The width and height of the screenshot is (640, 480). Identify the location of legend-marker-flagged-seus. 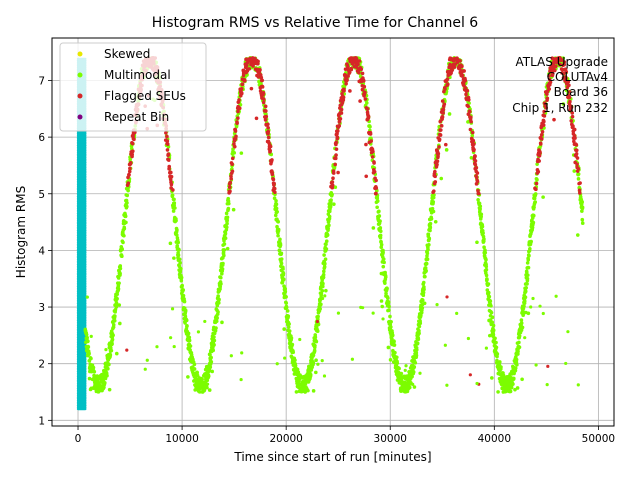
(80, 96).